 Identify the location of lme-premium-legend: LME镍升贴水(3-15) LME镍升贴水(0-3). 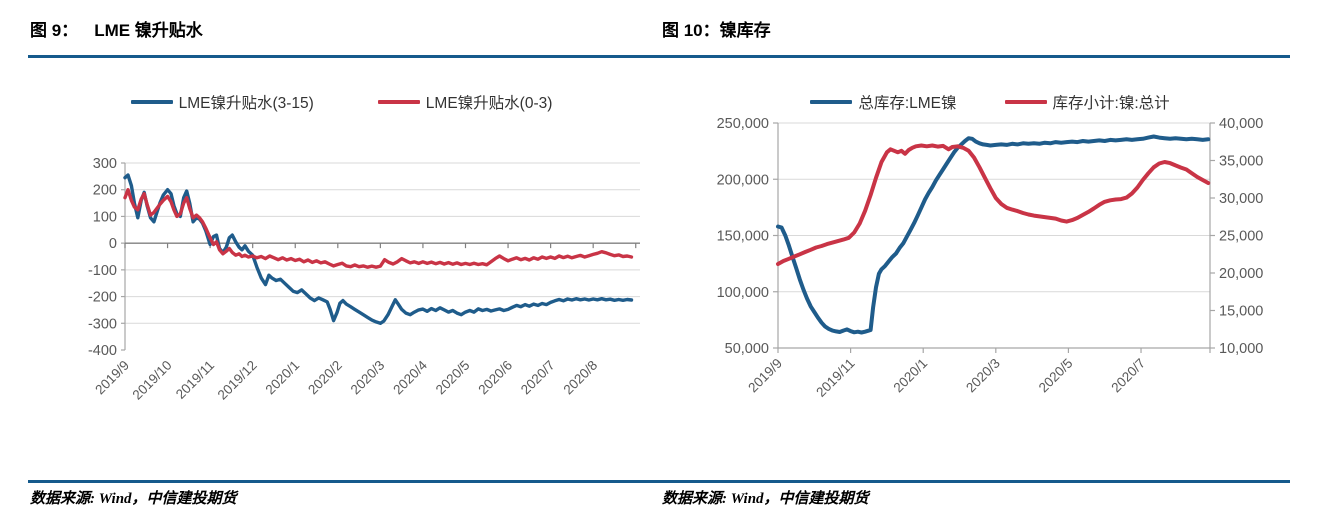
(341, 102).